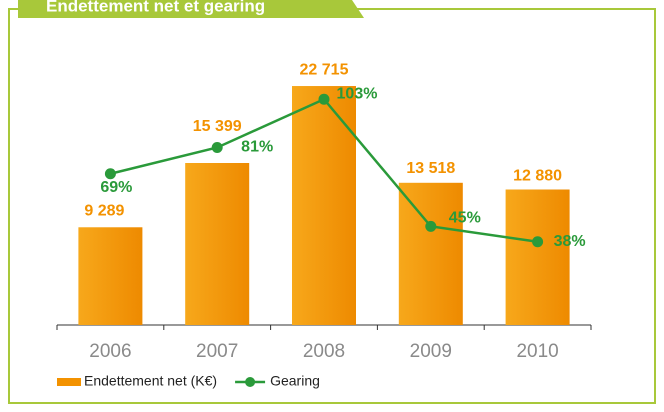  What do you see at coordinates (324, 351) in the screenshot?
I see `x-tick-label: 2008` at bounding box center [324, 351].